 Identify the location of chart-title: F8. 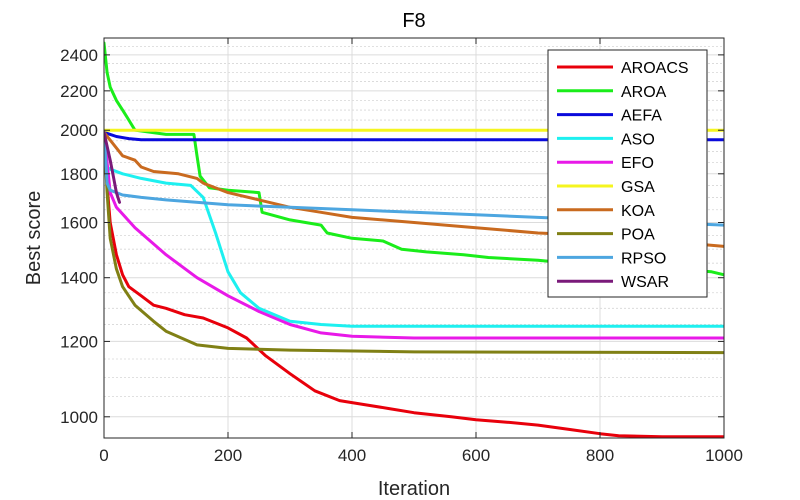
(413, 21).